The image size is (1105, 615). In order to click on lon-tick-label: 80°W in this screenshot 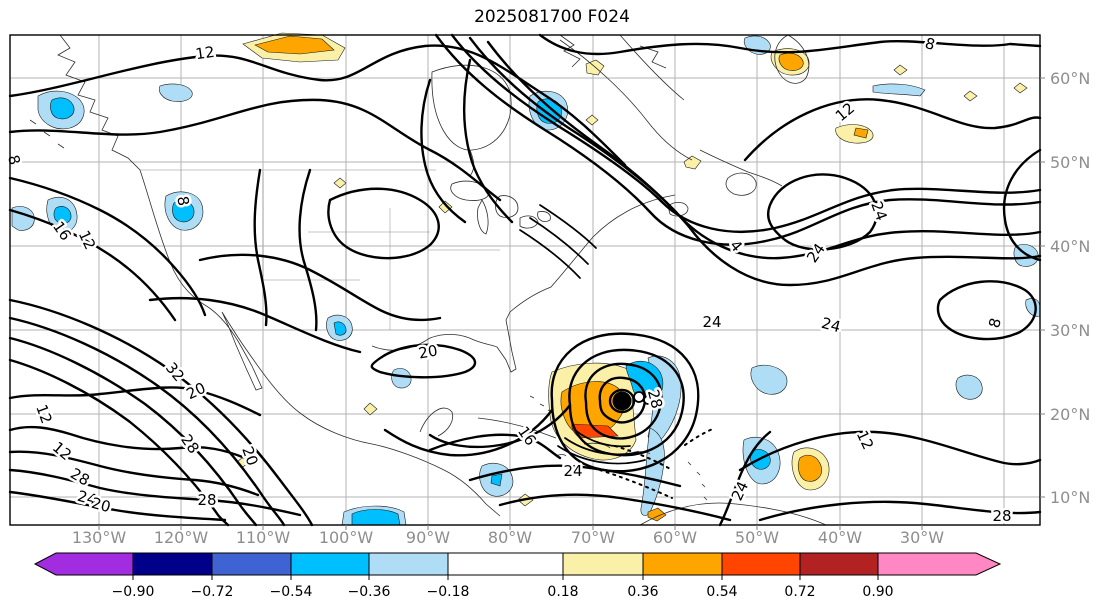, I will do `click(510, 537)`.